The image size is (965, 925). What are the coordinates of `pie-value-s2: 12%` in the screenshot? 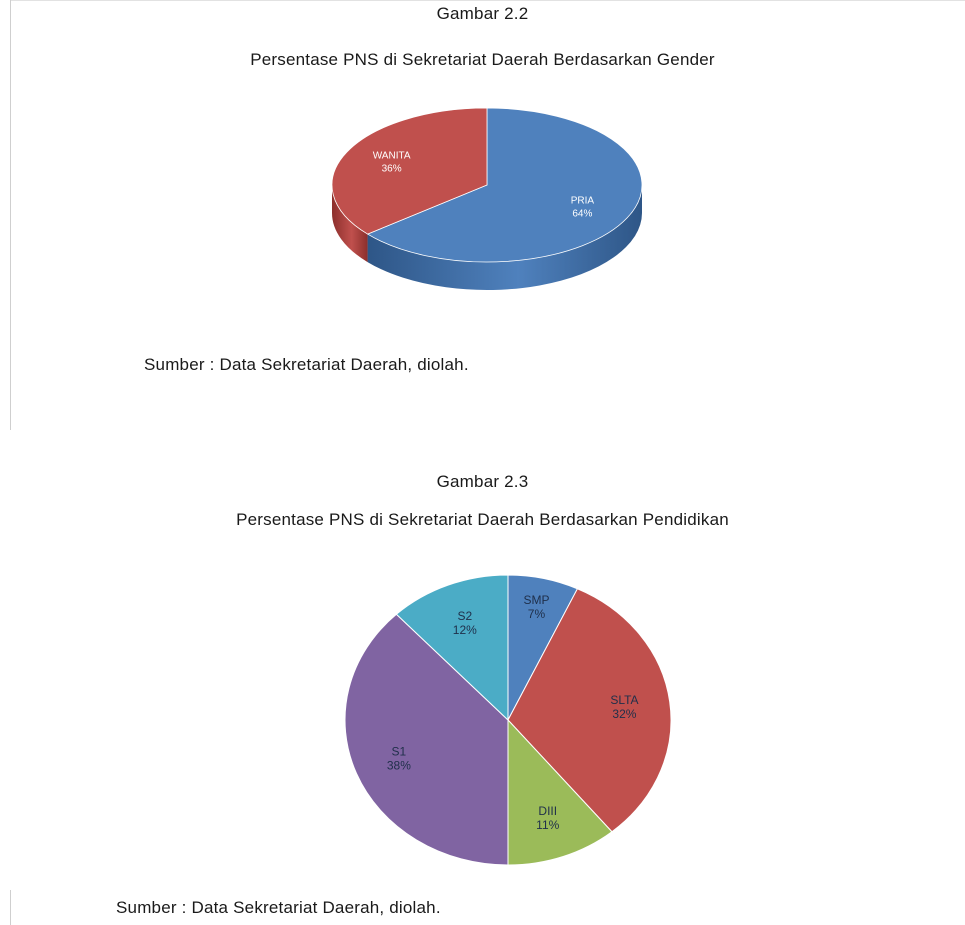 It's located at (465, 630).